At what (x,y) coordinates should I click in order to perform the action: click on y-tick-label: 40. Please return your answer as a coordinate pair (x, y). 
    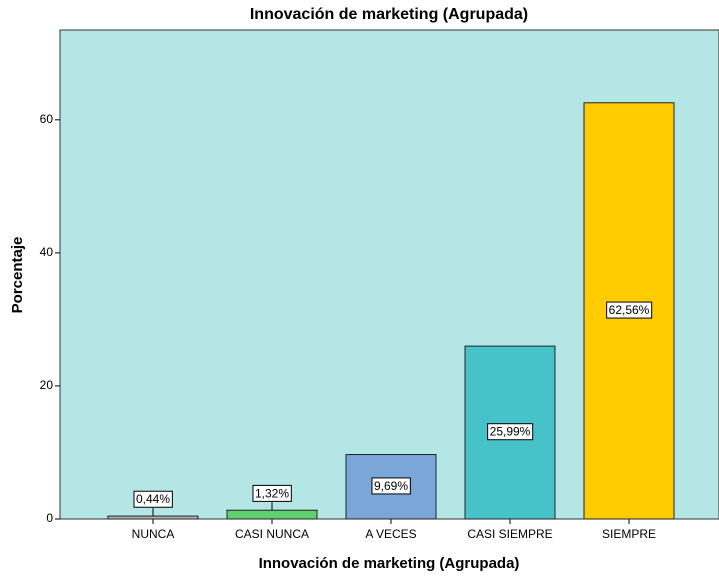
    Looking at the image, I should click on (47, 252).